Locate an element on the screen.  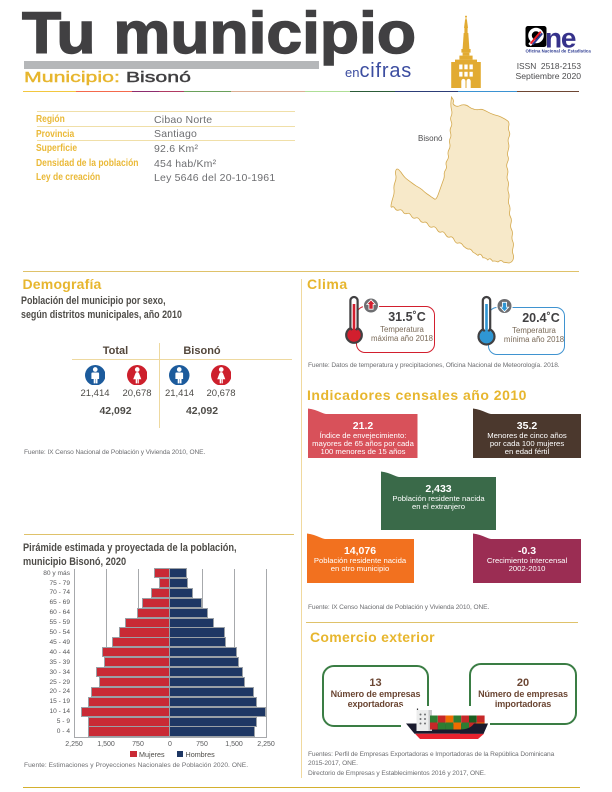
svg-text:Oficina Nacional de Estadistic: Oficina Nacional de Estadistica is located at coordinates (559, 51).